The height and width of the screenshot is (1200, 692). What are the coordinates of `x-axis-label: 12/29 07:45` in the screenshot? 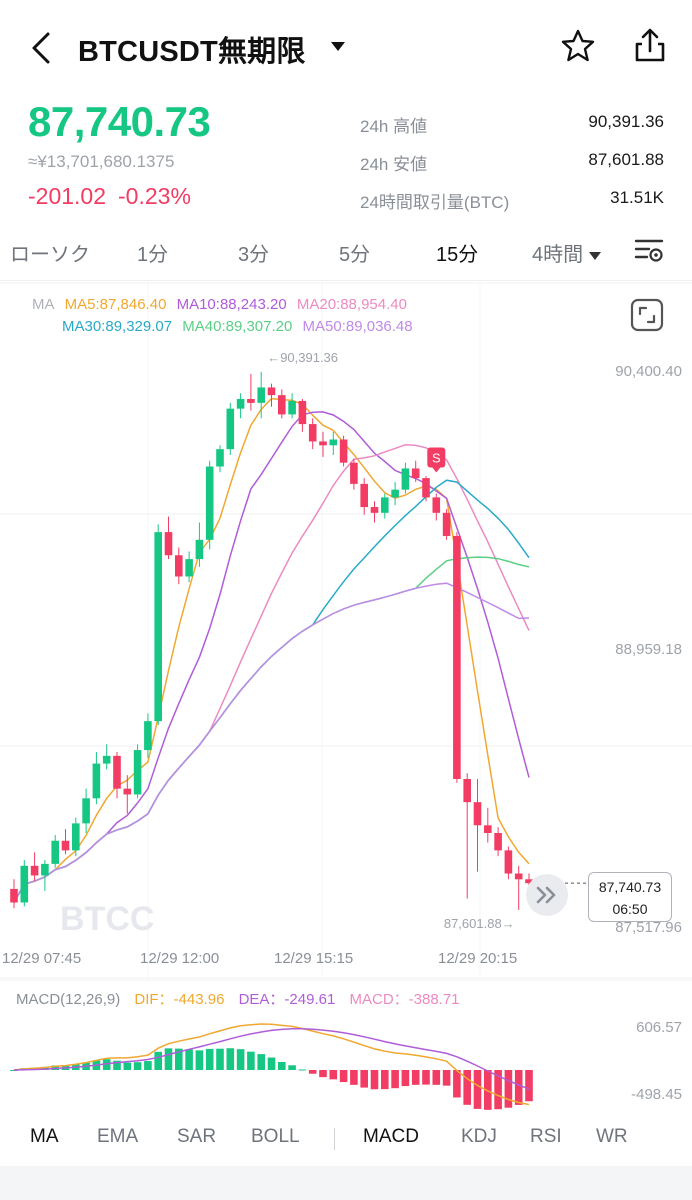 It's located at (41, 958).